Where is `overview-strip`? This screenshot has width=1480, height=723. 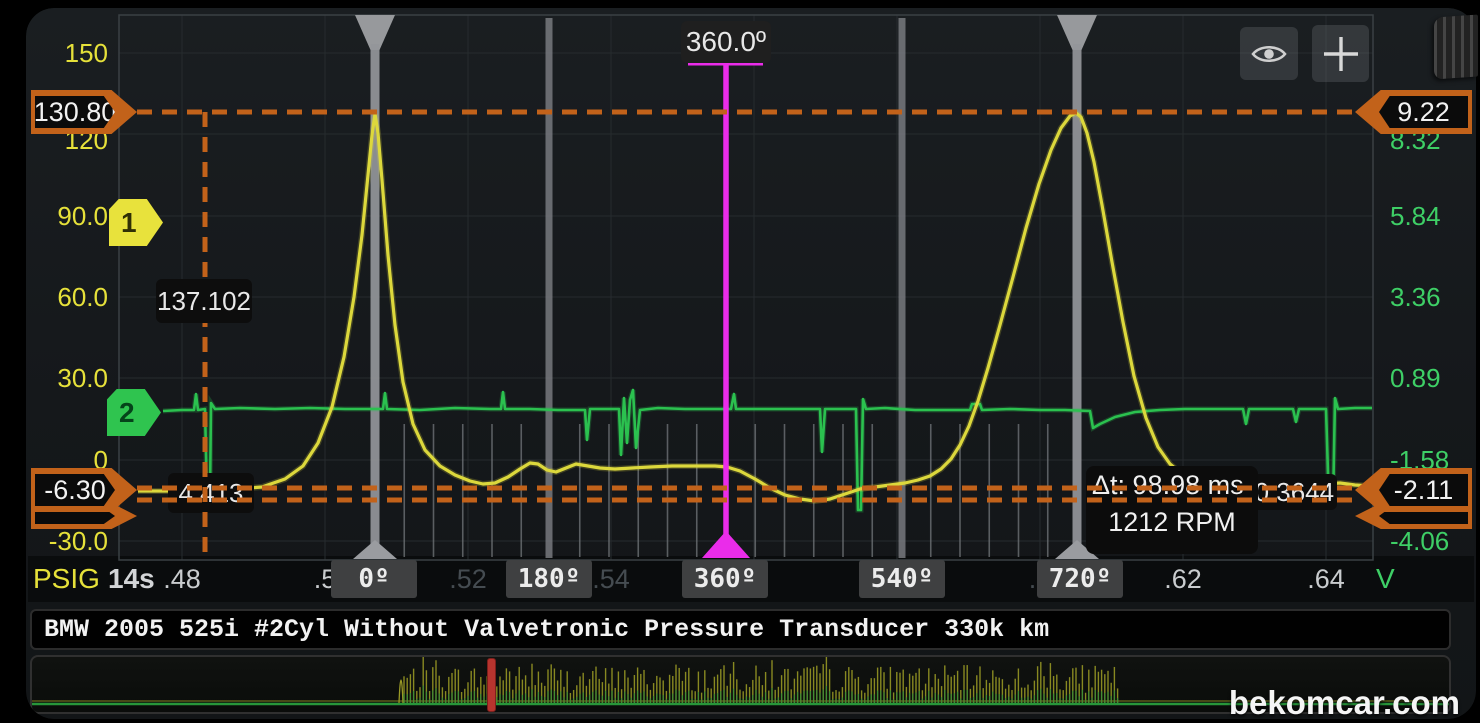
overview-strip is located at coordinates (740, 684).